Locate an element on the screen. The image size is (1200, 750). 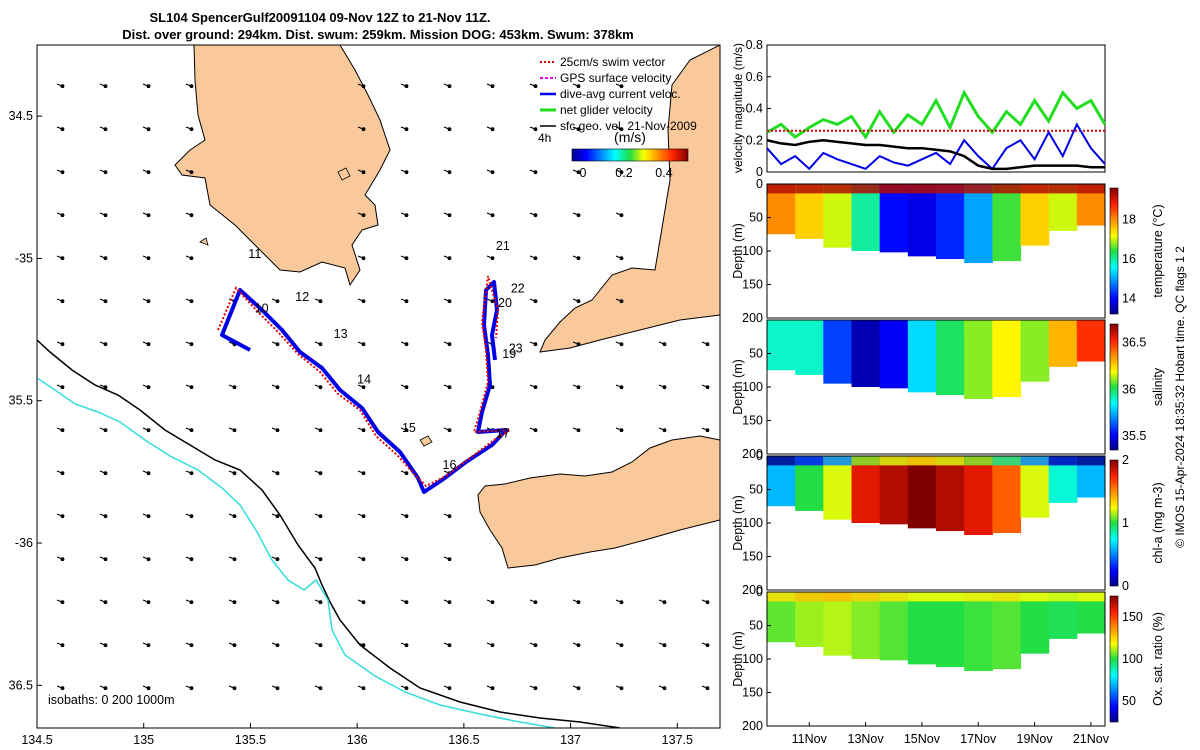
land-kangaroo-island is located at coordinates (598, 502).